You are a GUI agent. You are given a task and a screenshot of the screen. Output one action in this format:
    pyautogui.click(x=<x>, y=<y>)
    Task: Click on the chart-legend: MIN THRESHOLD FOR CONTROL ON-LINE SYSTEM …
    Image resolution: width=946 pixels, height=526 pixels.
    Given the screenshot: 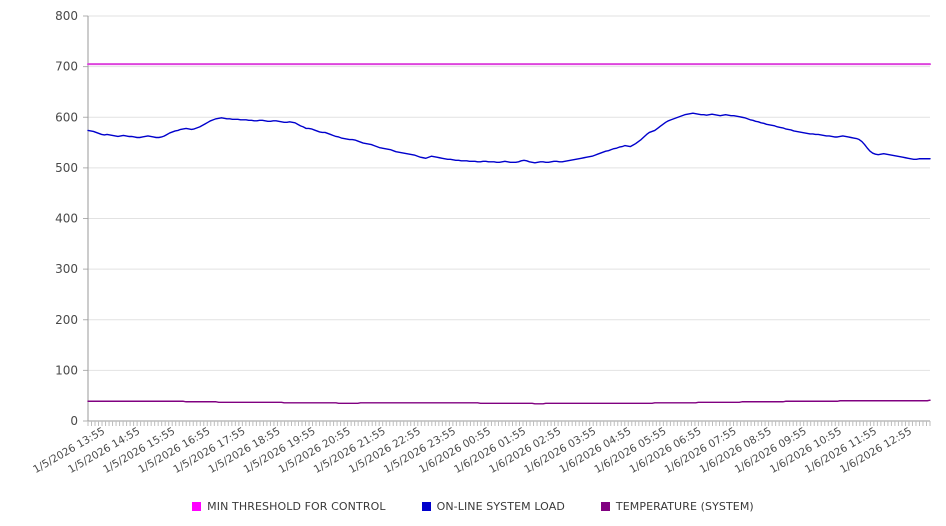 What is the action you would take?
    pyautogui.click(x=473, y=506)
    